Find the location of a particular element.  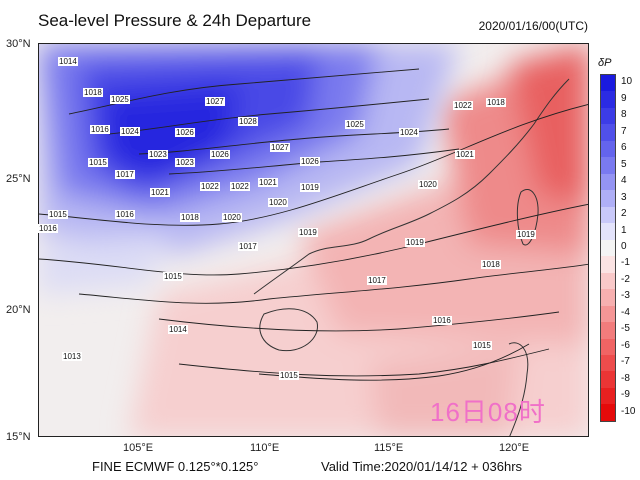

colorbar-tick-label: 0 is located at coordinates (624, 246).